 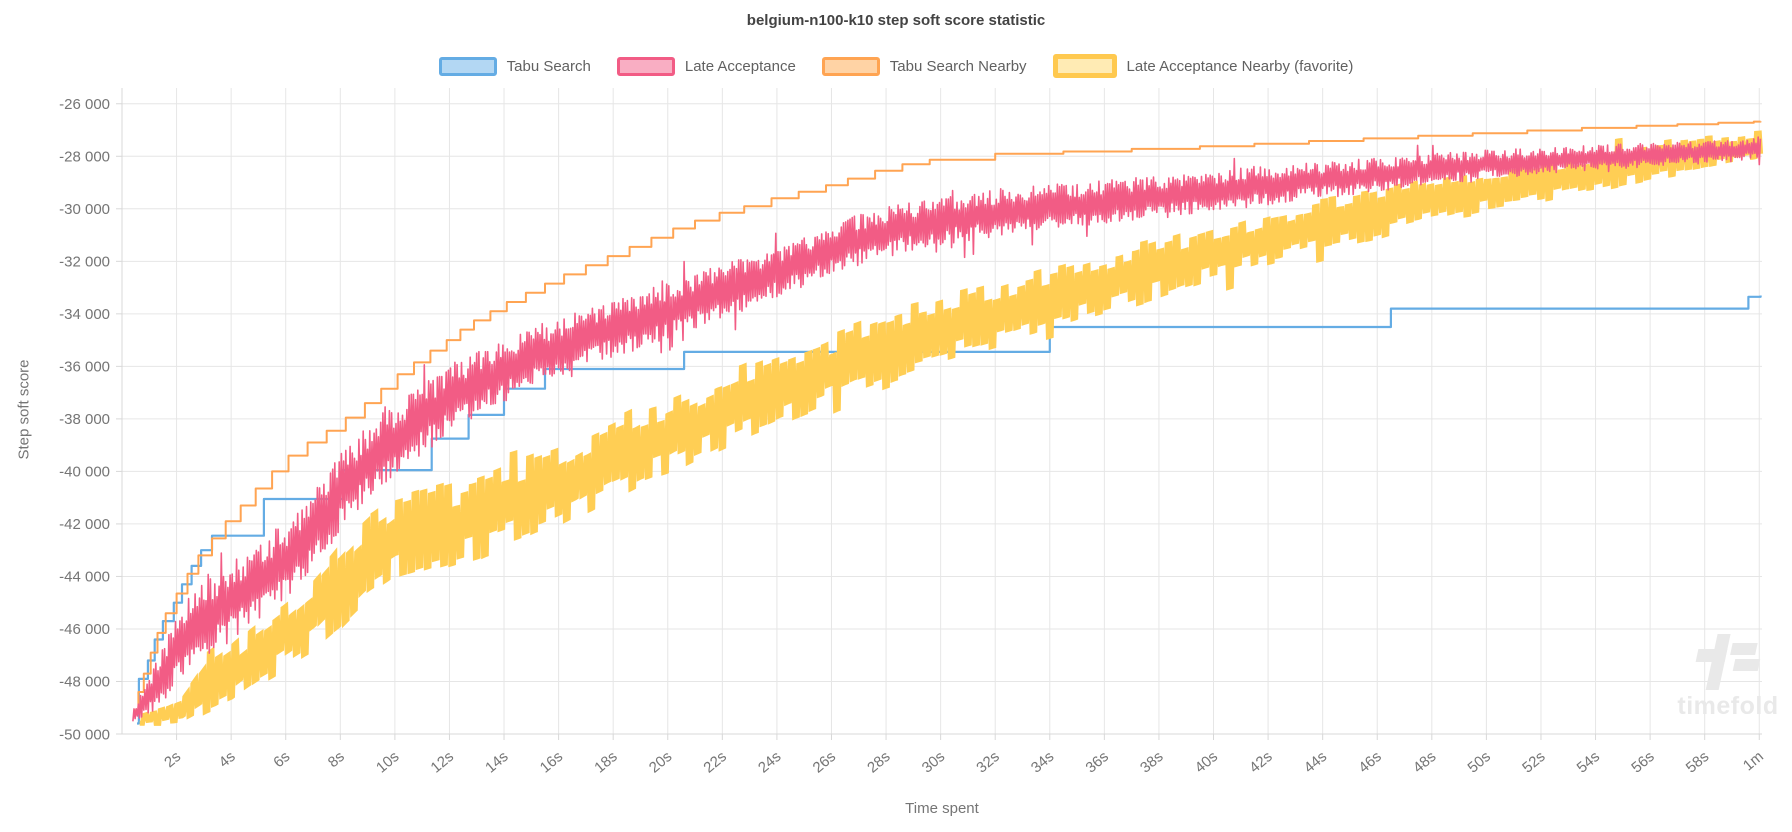 What do you see at coordinates (1240, 66) in the screenshot?
I see `legend-label: Late Acceptance Nearby (favorite)` at bounding box center [1240, 66].